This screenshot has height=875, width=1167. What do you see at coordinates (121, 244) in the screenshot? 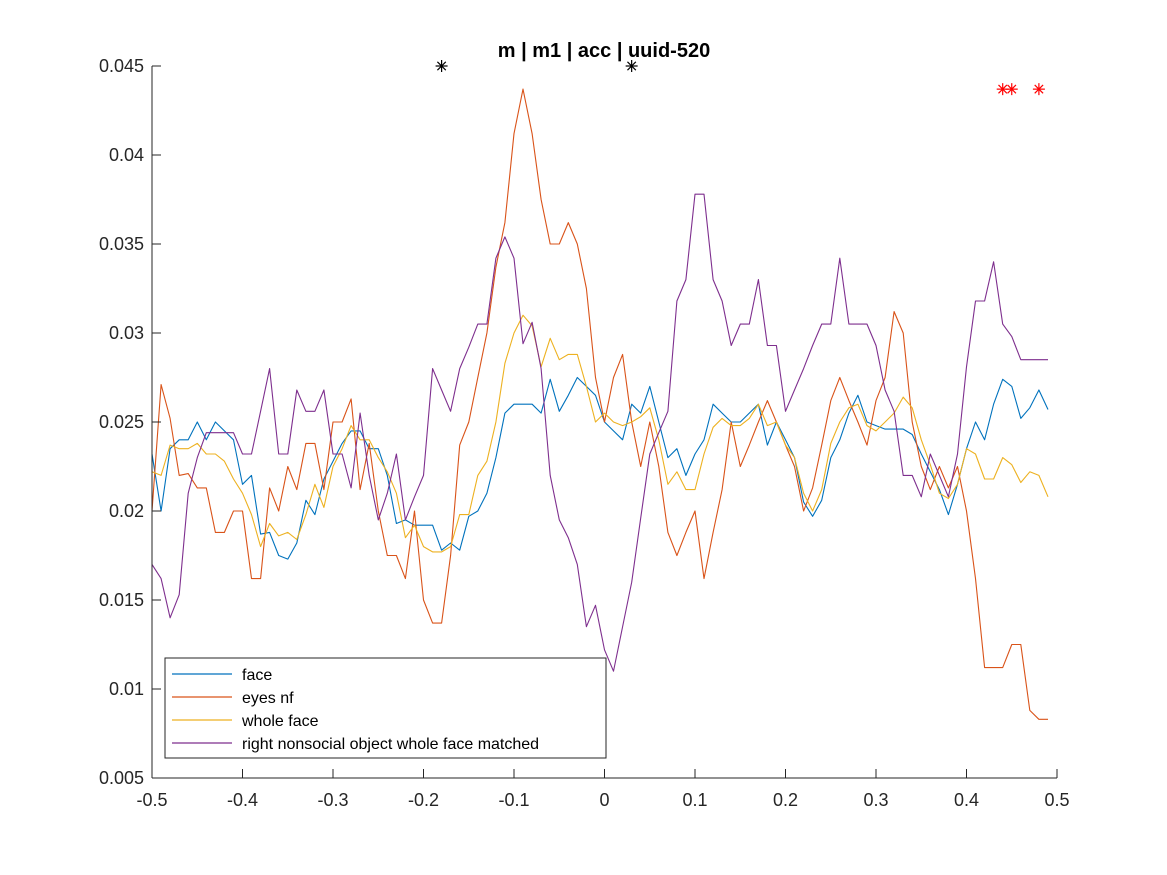
I see `y-tick-label: 0.035` at bounding box center [121, 244].